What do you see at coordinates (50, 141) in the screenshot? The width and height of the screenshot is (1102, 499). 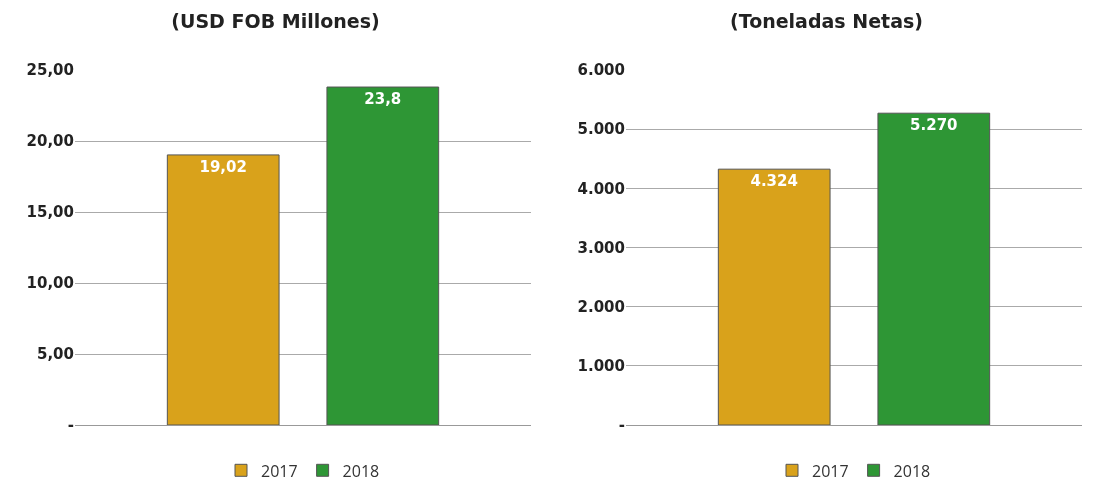 I see `y-tick-label: 20,00` at bounding box center [50, 141].